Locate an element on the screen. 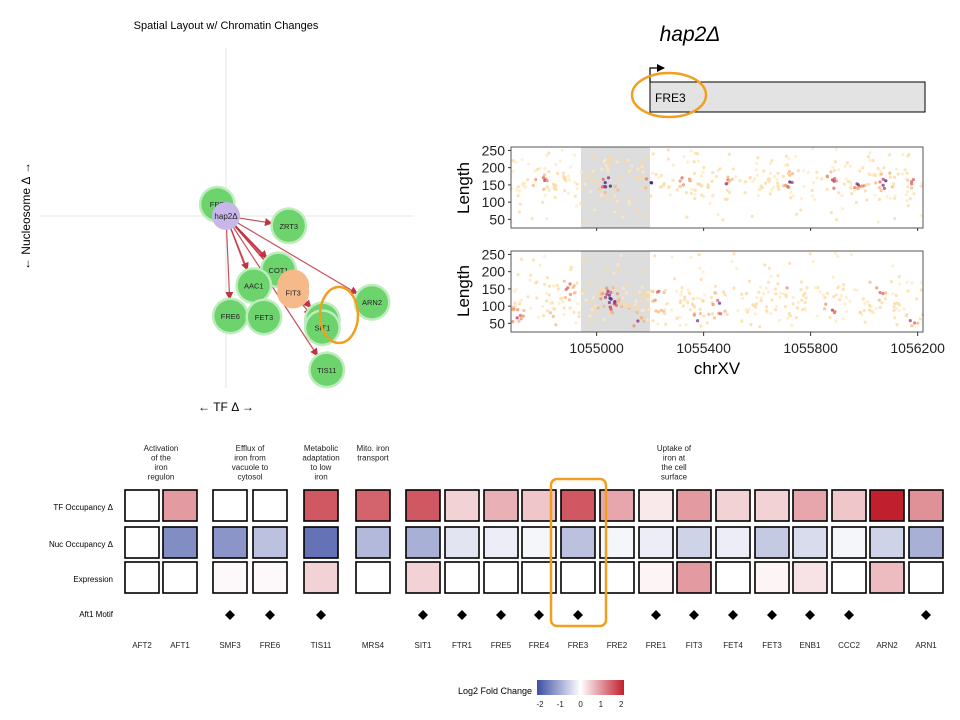  gene-label-mrs4: MRS4 is located at coordinates (373, 645).